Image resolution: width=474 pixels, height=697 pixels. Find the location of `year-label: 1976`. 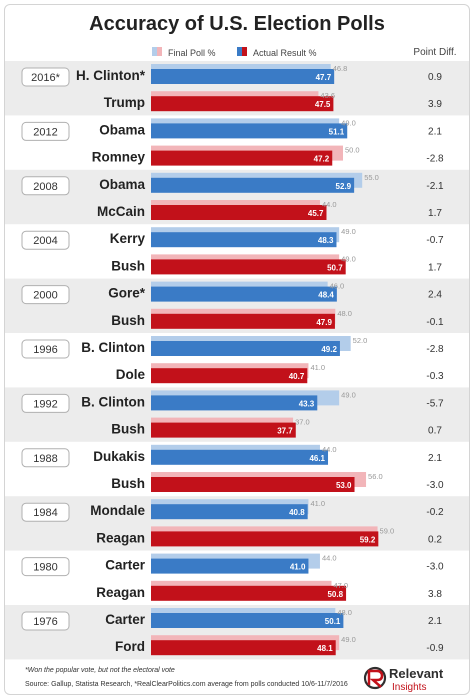

year-label: 1976 is located at coordinates (45, 622).